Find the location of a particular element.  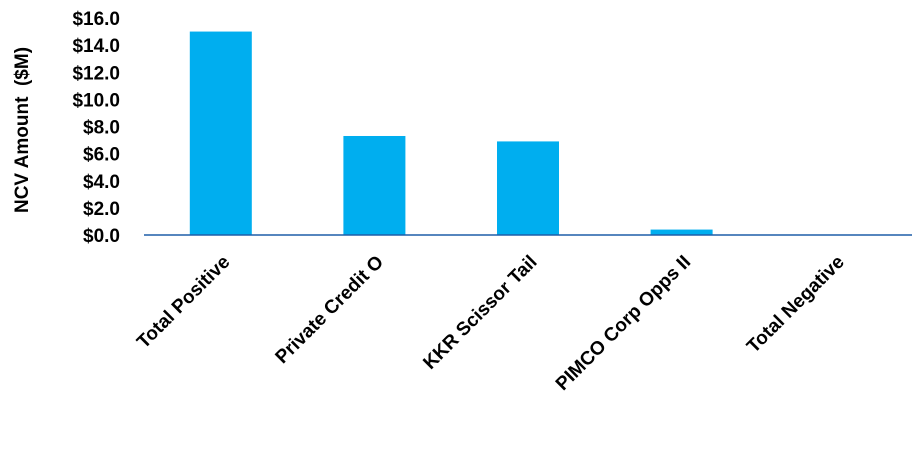

bar-total-positive is located at coordinates (220, 133).